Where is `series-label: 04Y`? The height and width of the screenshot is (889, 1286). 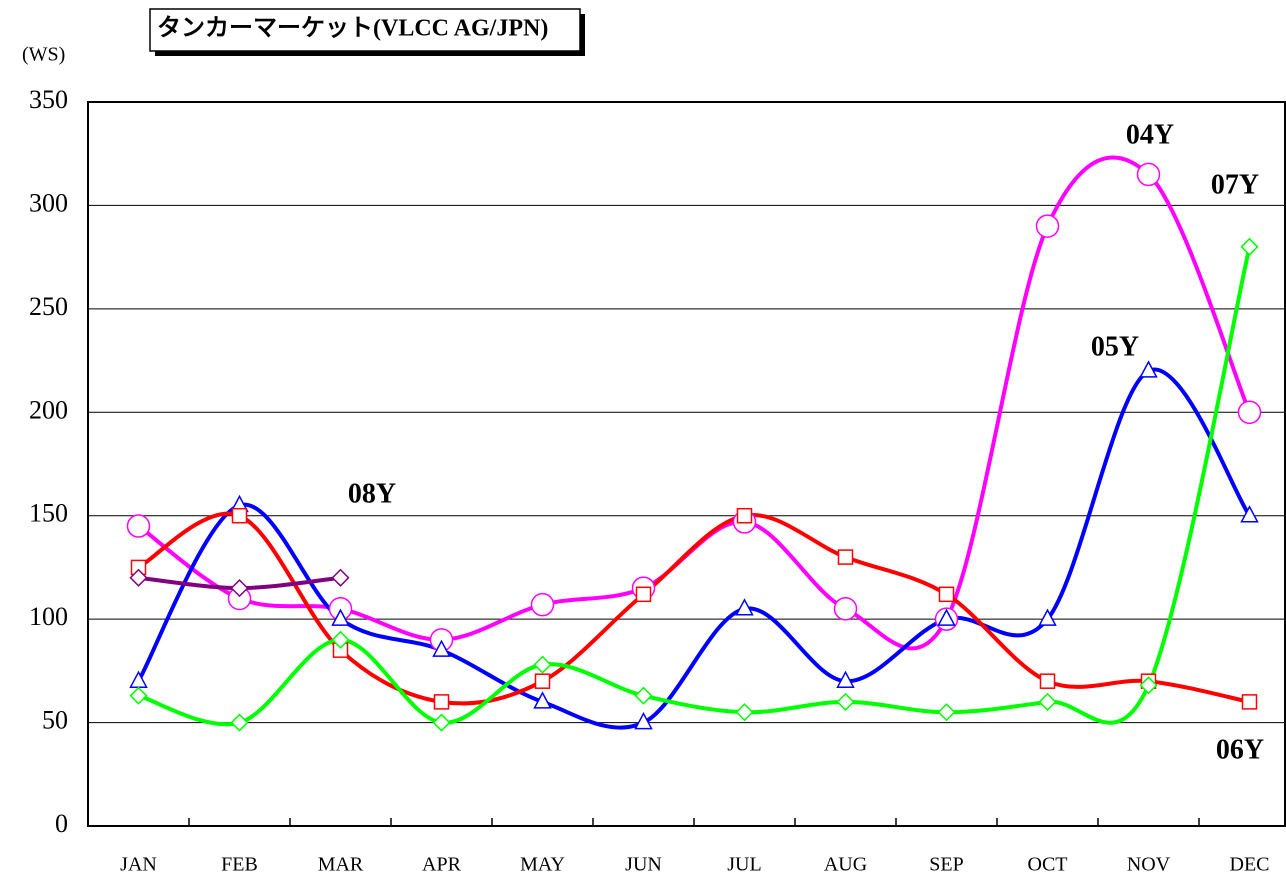
series-label: 04Y is located at coordinates (1150, 134).